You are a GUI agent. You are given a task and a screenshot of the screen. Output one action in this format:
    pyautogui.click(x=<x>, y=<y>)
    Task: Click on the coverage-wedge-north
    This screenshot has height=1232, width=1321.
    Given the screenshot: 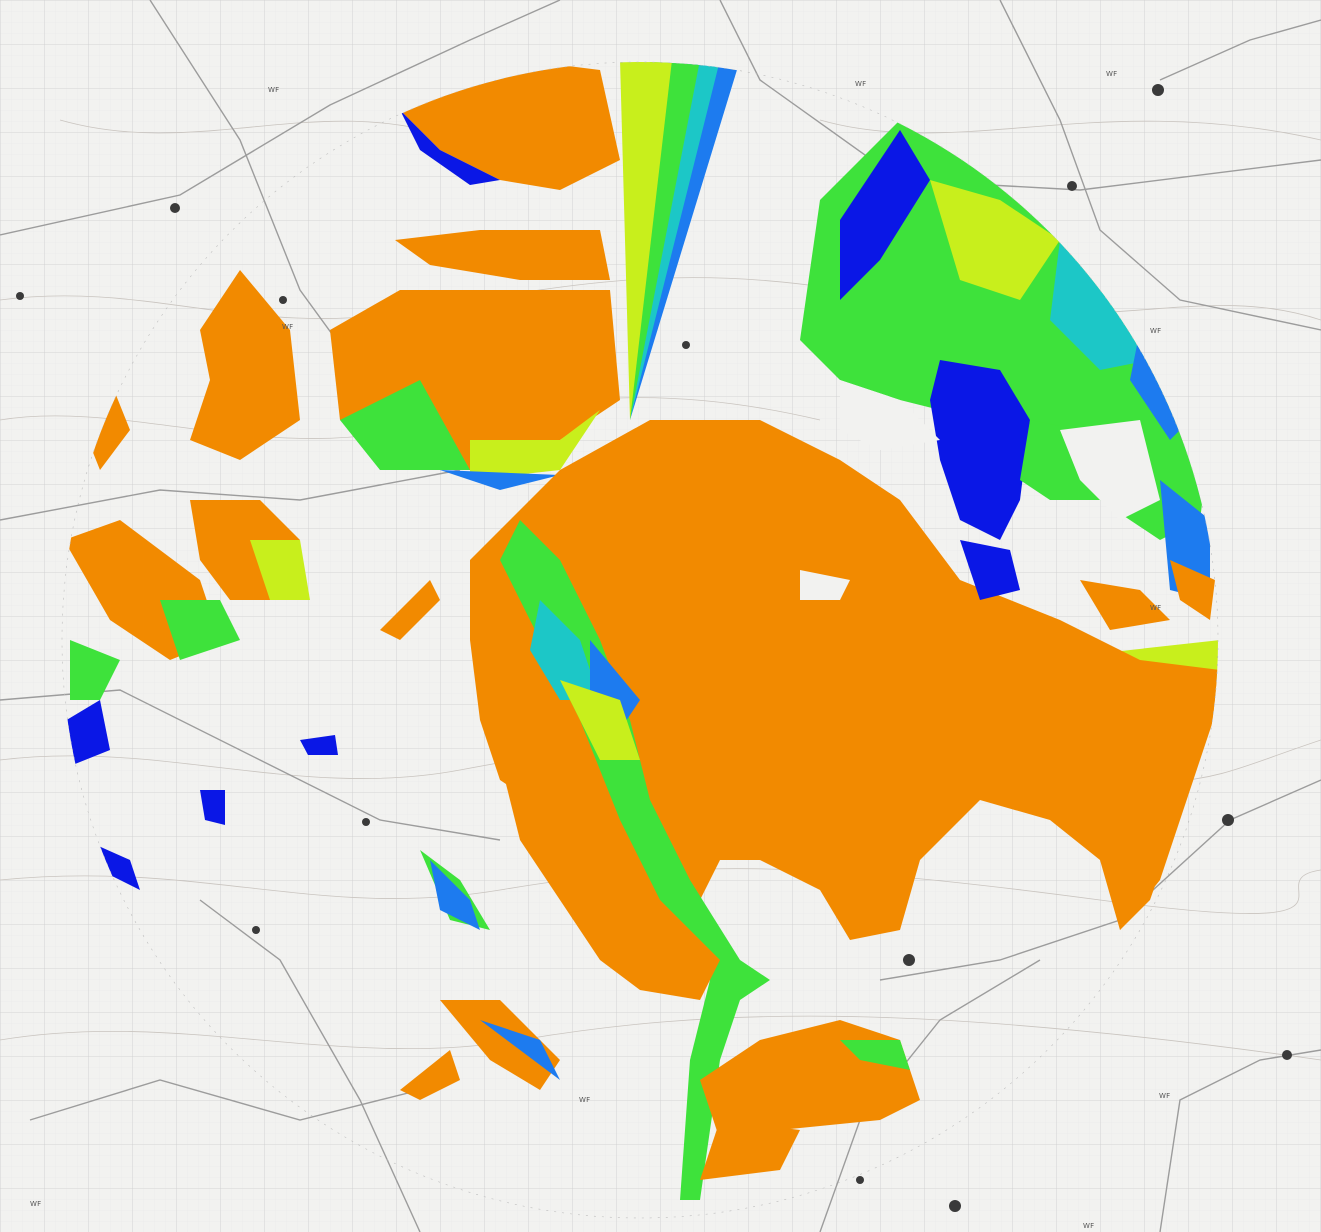 What is the action you would take?
    pyautogui.click(x=685, y=241)
    